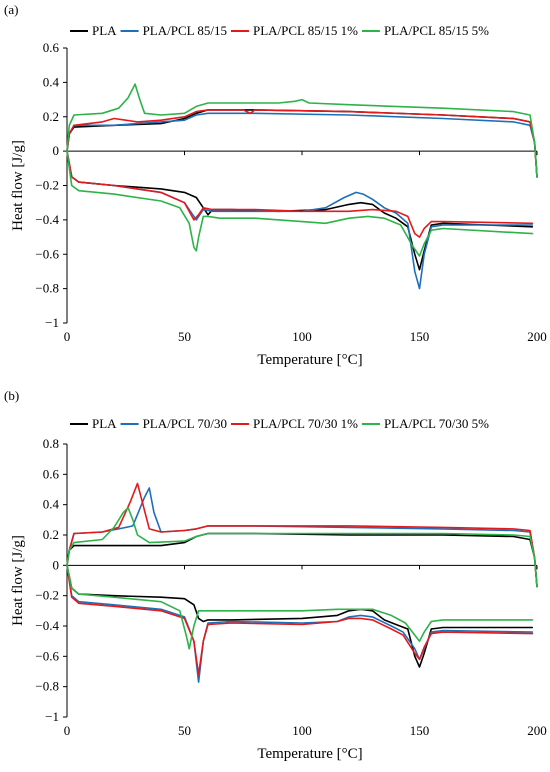  What do you see at coordinates (436, 30) in the screenshot?
I see `legend-label: PLA/PCL 85/15 5%` at bounding box center [436, 30].